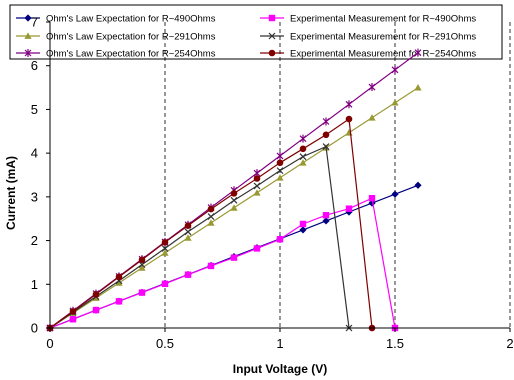 This screenshot has width=514, height=380. Describe the element at coordinates (34, 196) in the screenshot. I see `y-tick-label: 3` at that location.